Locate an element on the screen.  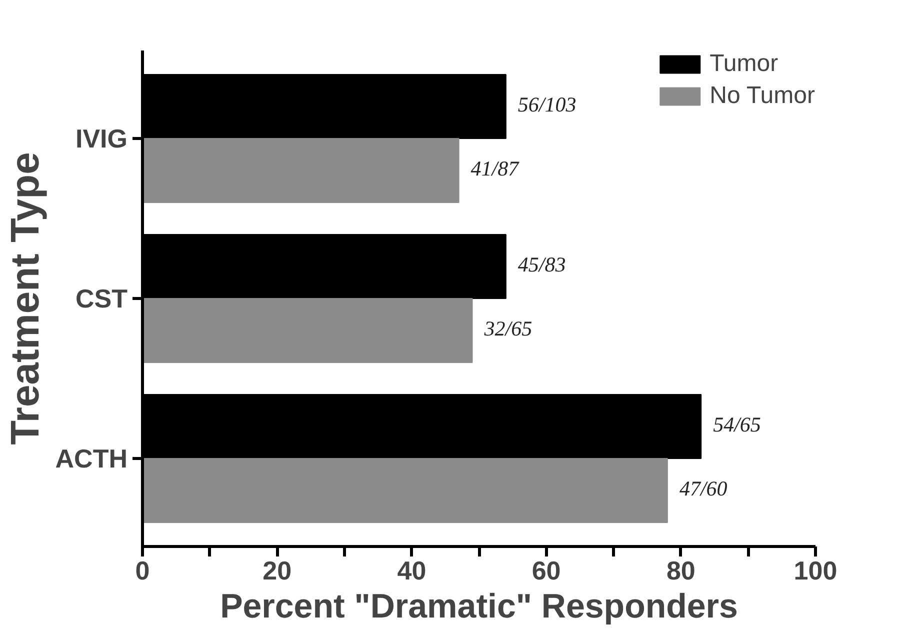
y-axis-title: Treatment Type is located at coordinates (25, 298).